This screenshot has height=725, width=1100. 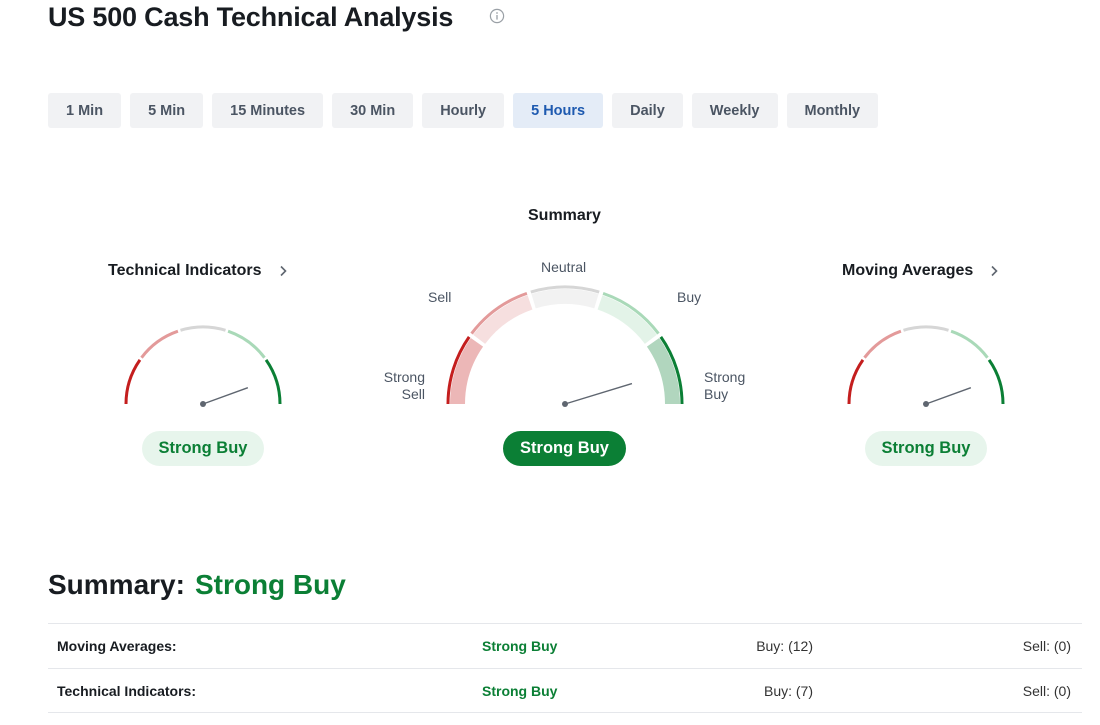 I want to click on summary-gauge-needle, so click(x=598, y=393).